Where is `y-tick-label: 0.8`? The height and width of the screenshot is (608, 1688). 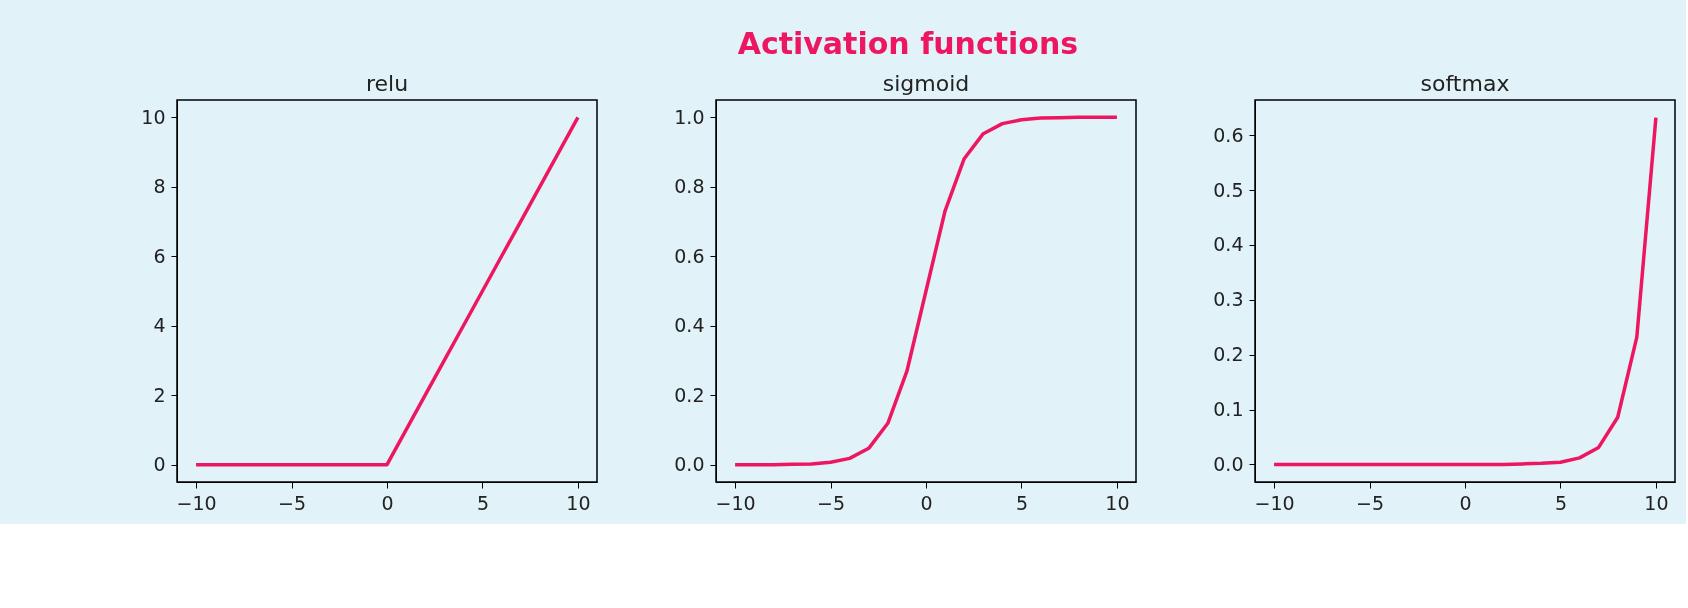
y-tick-label: 0.8 is located at coordinates (689, 186).